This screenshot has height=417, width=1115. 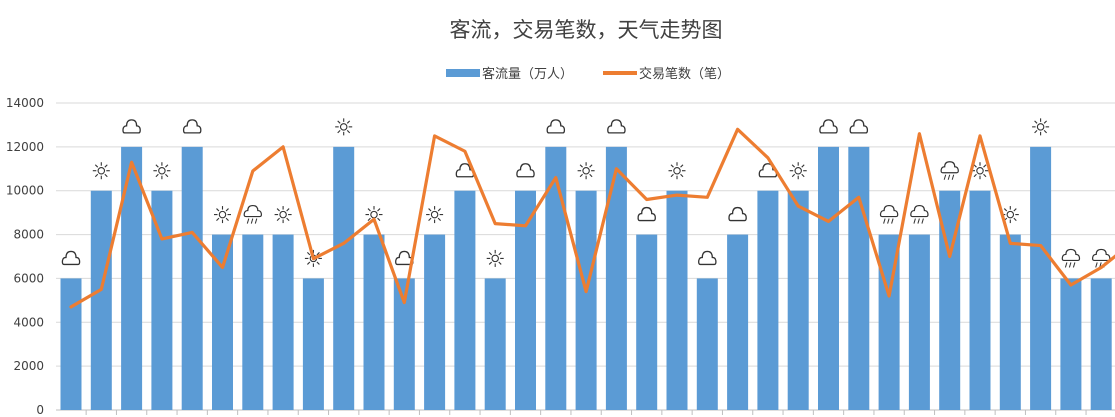 What do you see at coordinates (28, 366) in the screenshot?
I see `y-tick-label: 2000` at bounding box center [28, 366].